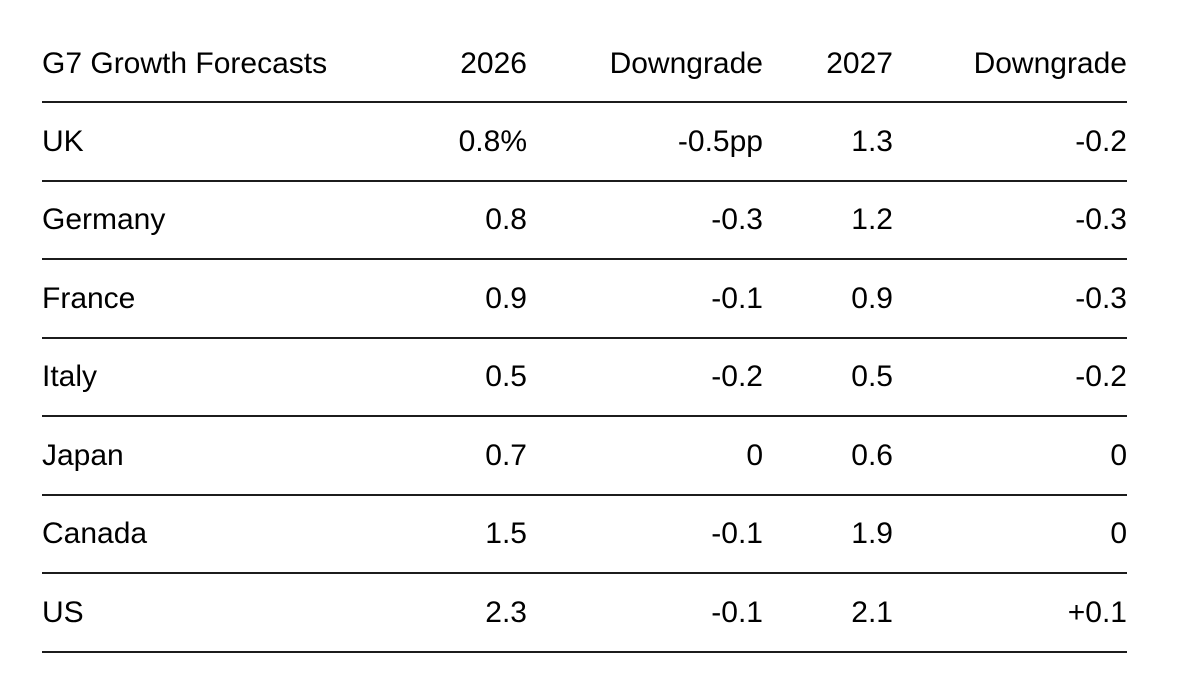 The image size is (1200, 695). I want to click on value-cell: 1.9, so click(828, 534).